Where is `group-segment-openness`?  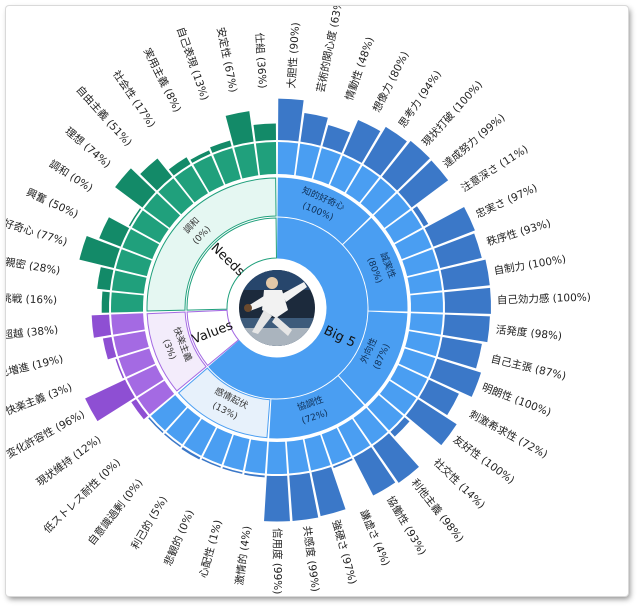
group-segment-openness is located at coordinates (324, 211).